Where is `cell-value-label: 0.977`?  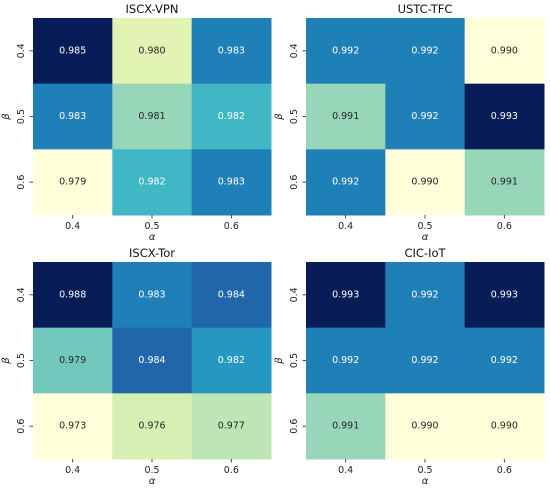 cell-value-label: 0.977 is located at coordinates (231, 426).